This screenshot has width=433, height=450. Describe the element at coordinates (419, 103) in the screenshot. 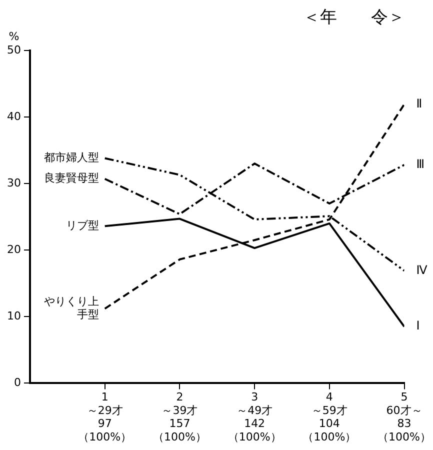

I see `text: Ⅱ` at that location.